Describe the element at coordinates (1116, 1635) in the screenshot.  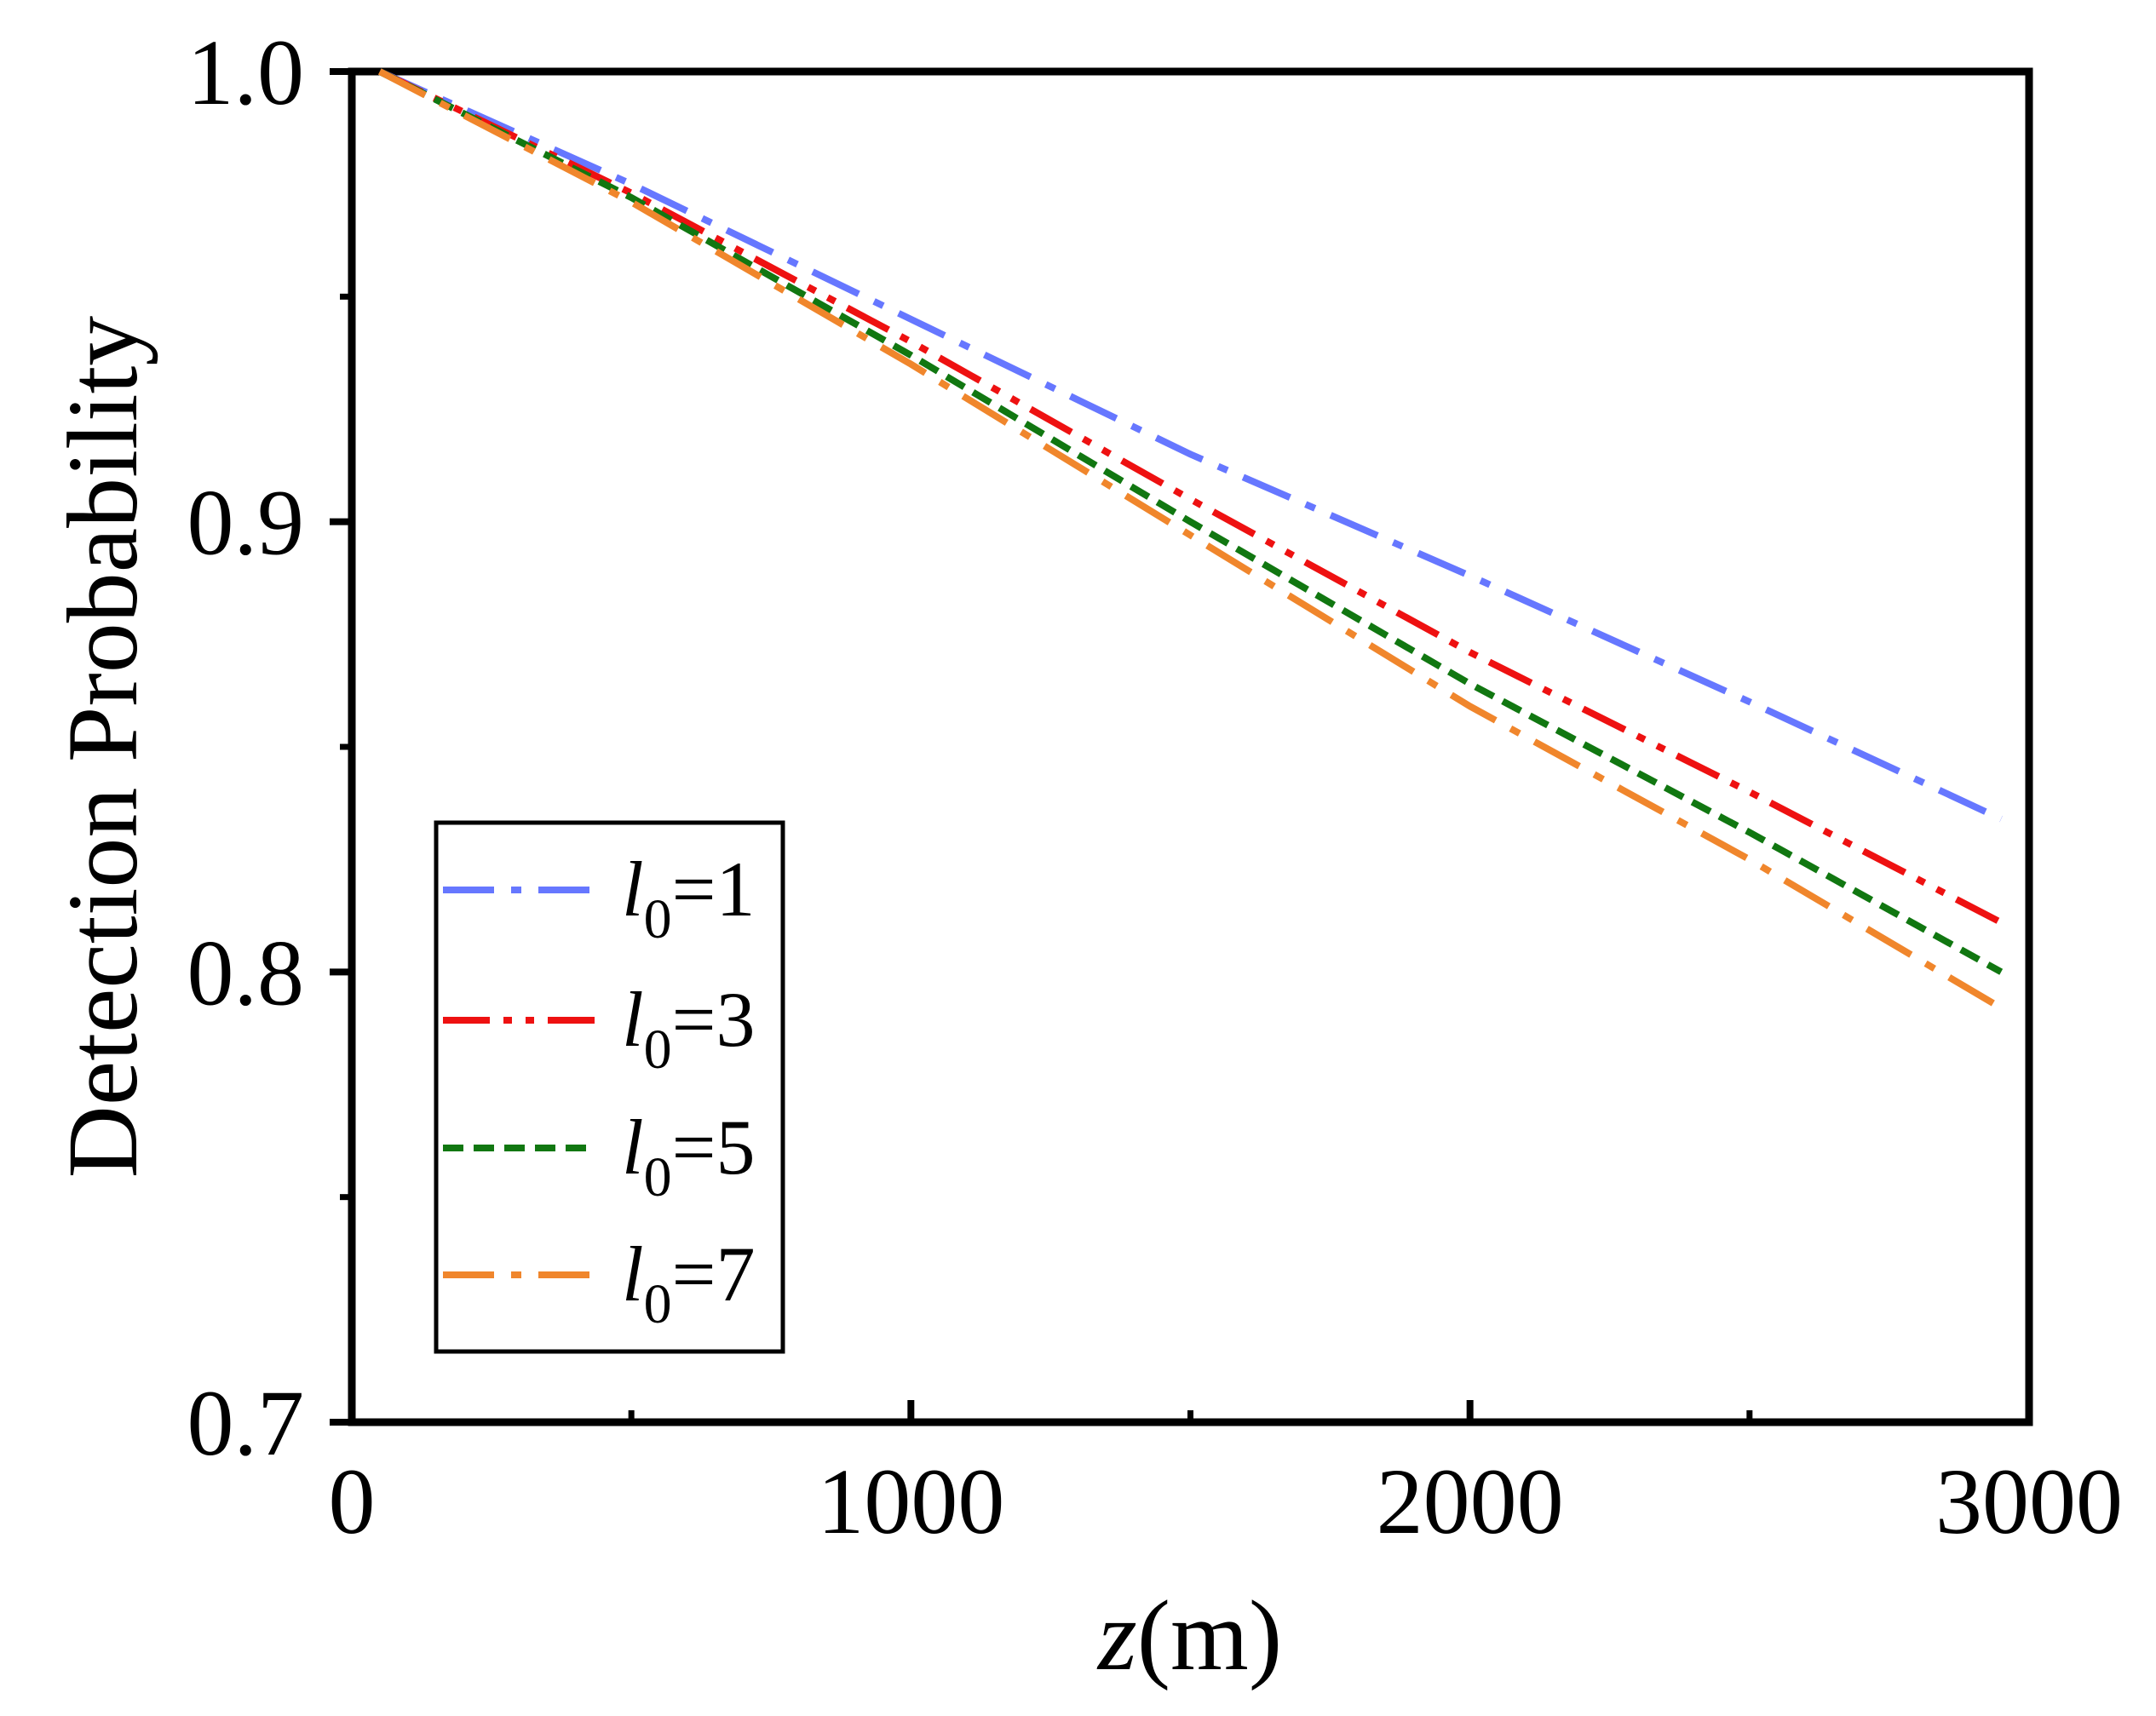
I see `x-axis-symbol: z` at that location.